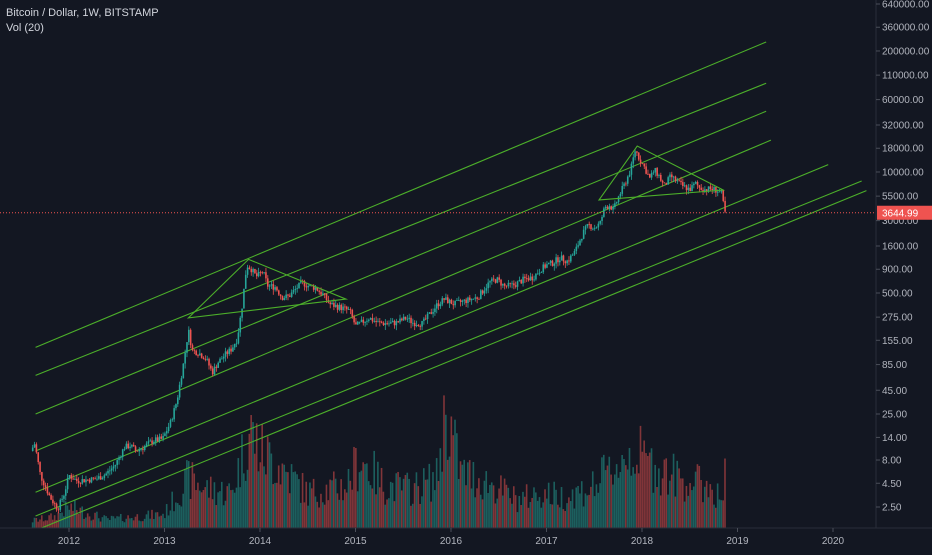 The width and height of the screenshot is (932, 555). What do you see at coordinates (737, 541) in the screenshot?
I see `time-tick-label: 2019` at bounding box center [737, 541].